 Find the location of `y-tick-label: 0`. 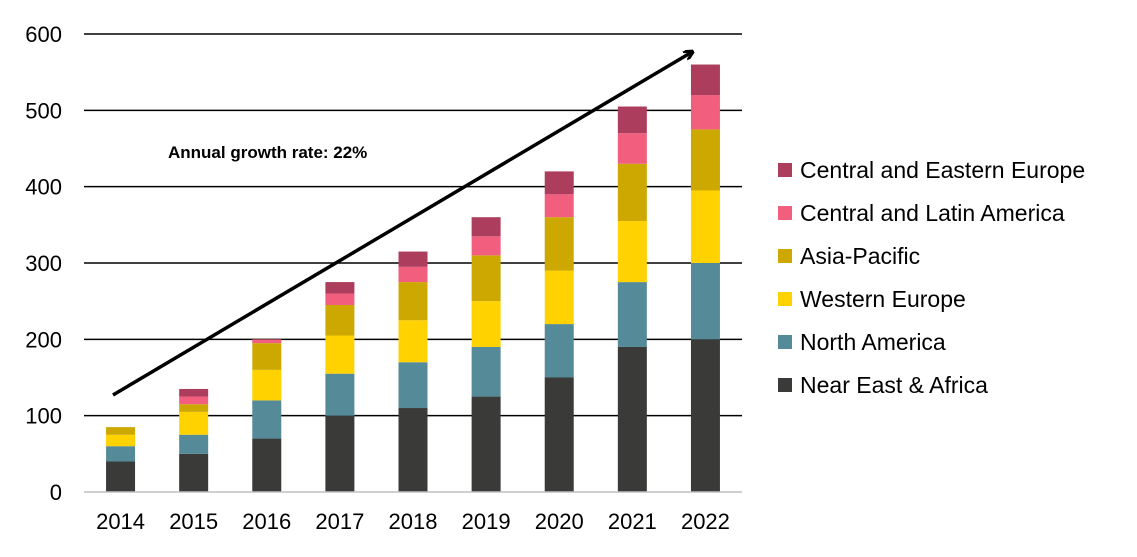

y-tick-label: 0 is located at coordinates (56, 492).